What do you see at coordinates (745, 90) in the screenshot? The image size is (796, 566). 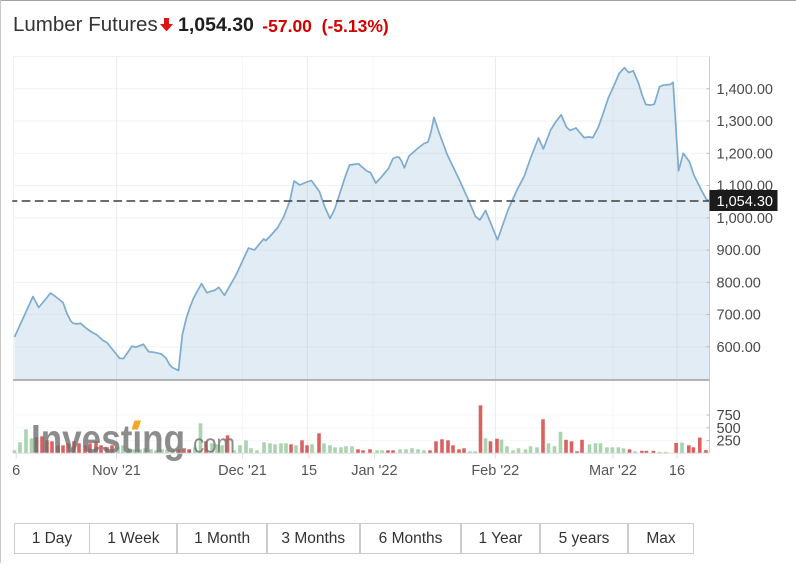 I see `svg-text: 1,400.00` at bounding box center [745, 90].